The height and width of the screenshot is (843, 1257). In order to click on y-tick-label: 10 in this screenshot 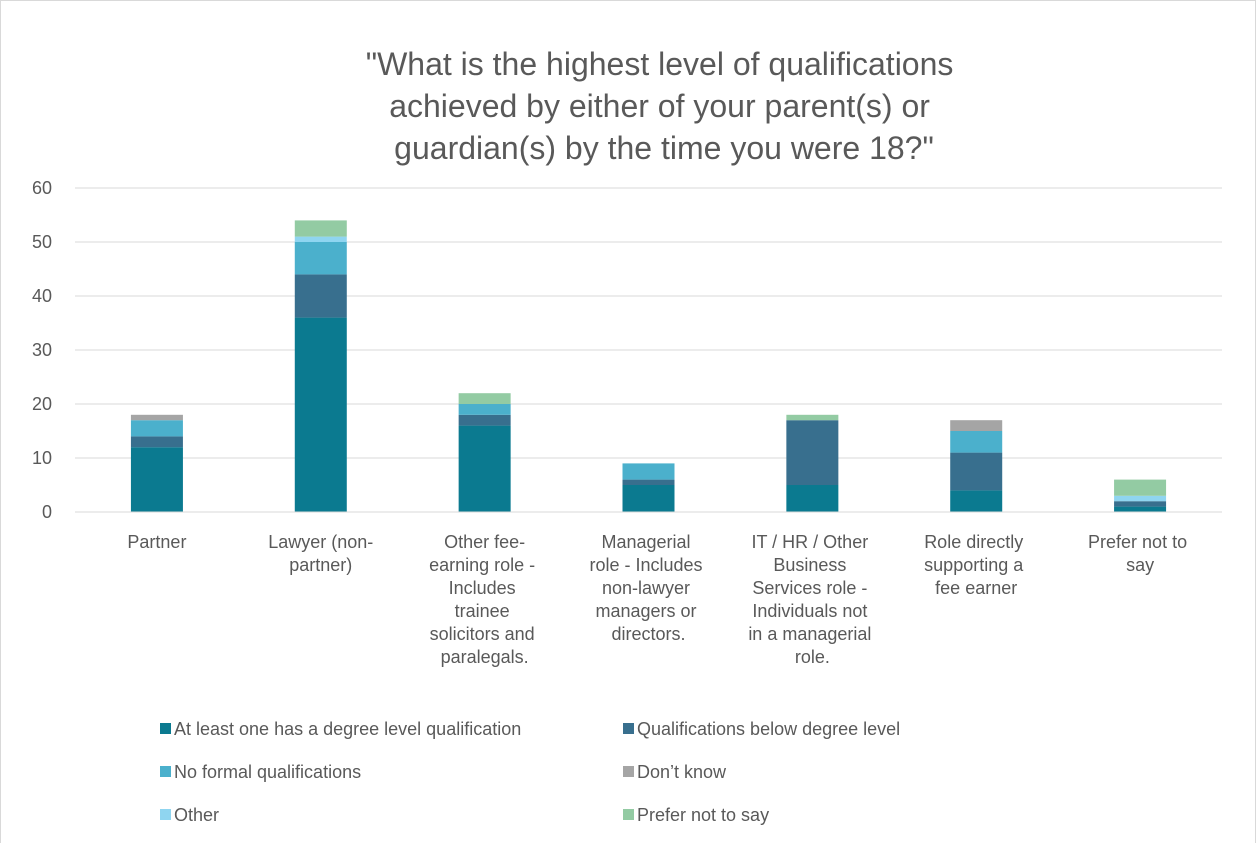, I will do `click(42, 458)`.